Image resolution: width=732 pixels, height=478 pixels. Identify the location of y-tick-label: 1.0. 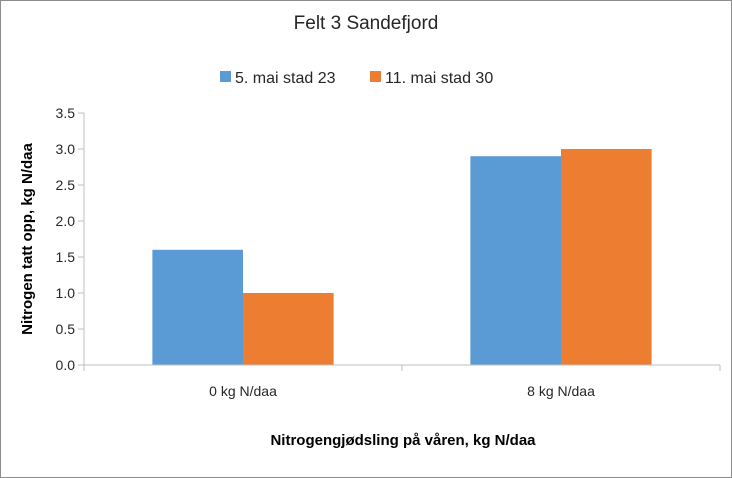
(66, 293).